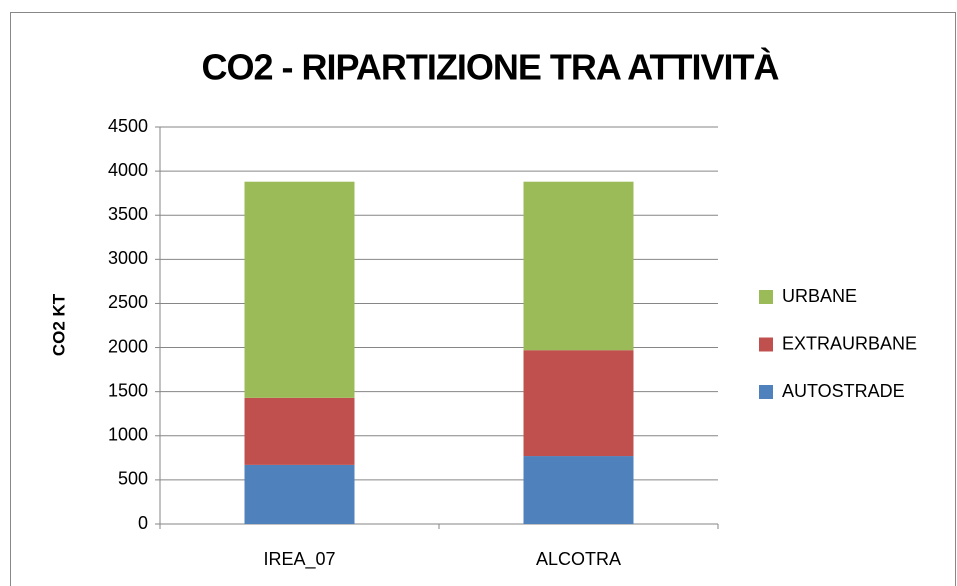  Describe the element at coordinates (819, 296) in the screenshot. I see `legend-label: URBANE` at that location.